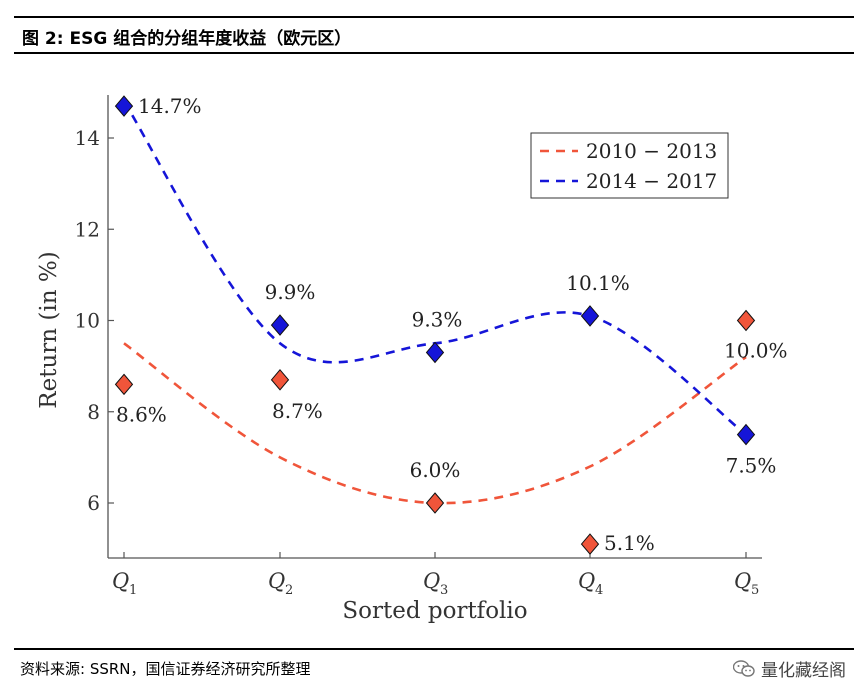  Describe the element at coordinates (133, 590) in the screenshot. I see `x-tick-subscript: 1` at that location.